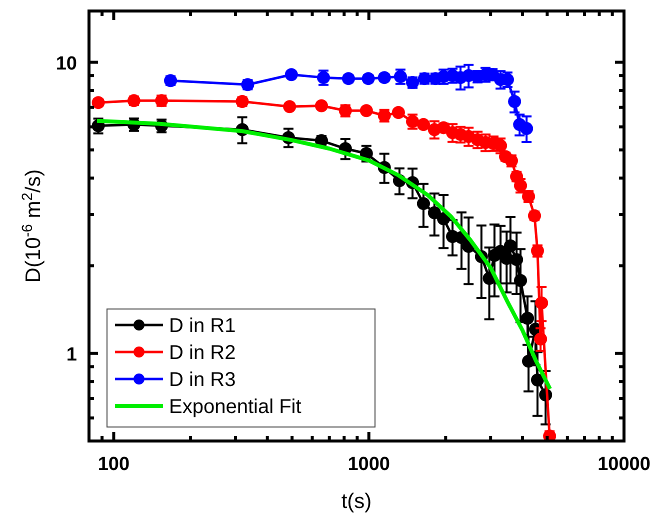 This screenshot has width=654, height=517. I want to click on x-tick-label: 1000, so click(369, 464).